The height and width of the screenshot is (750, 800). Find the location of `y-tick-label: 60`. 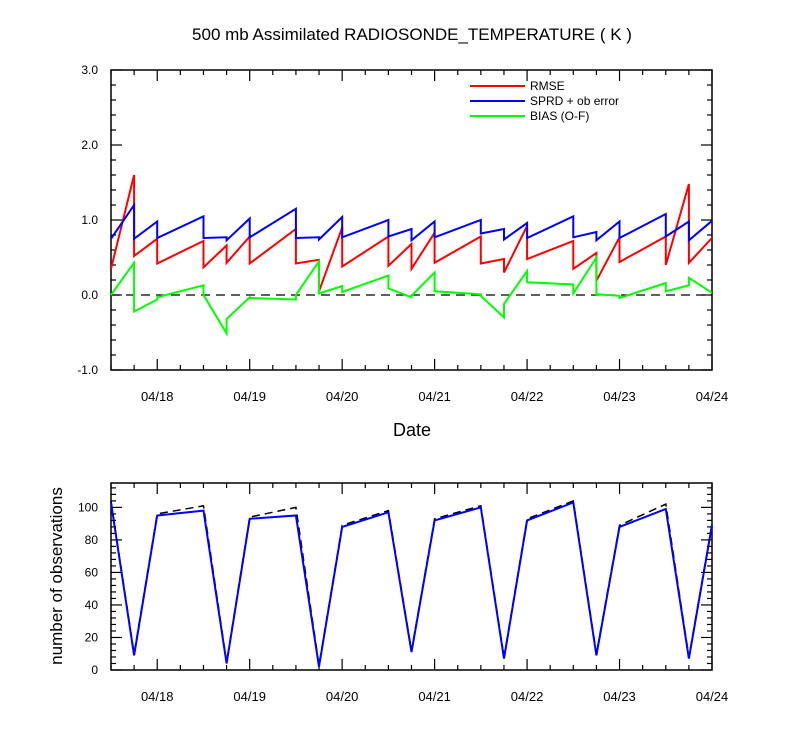

y-tick-label: 60 is located at coordinates (92, 572).